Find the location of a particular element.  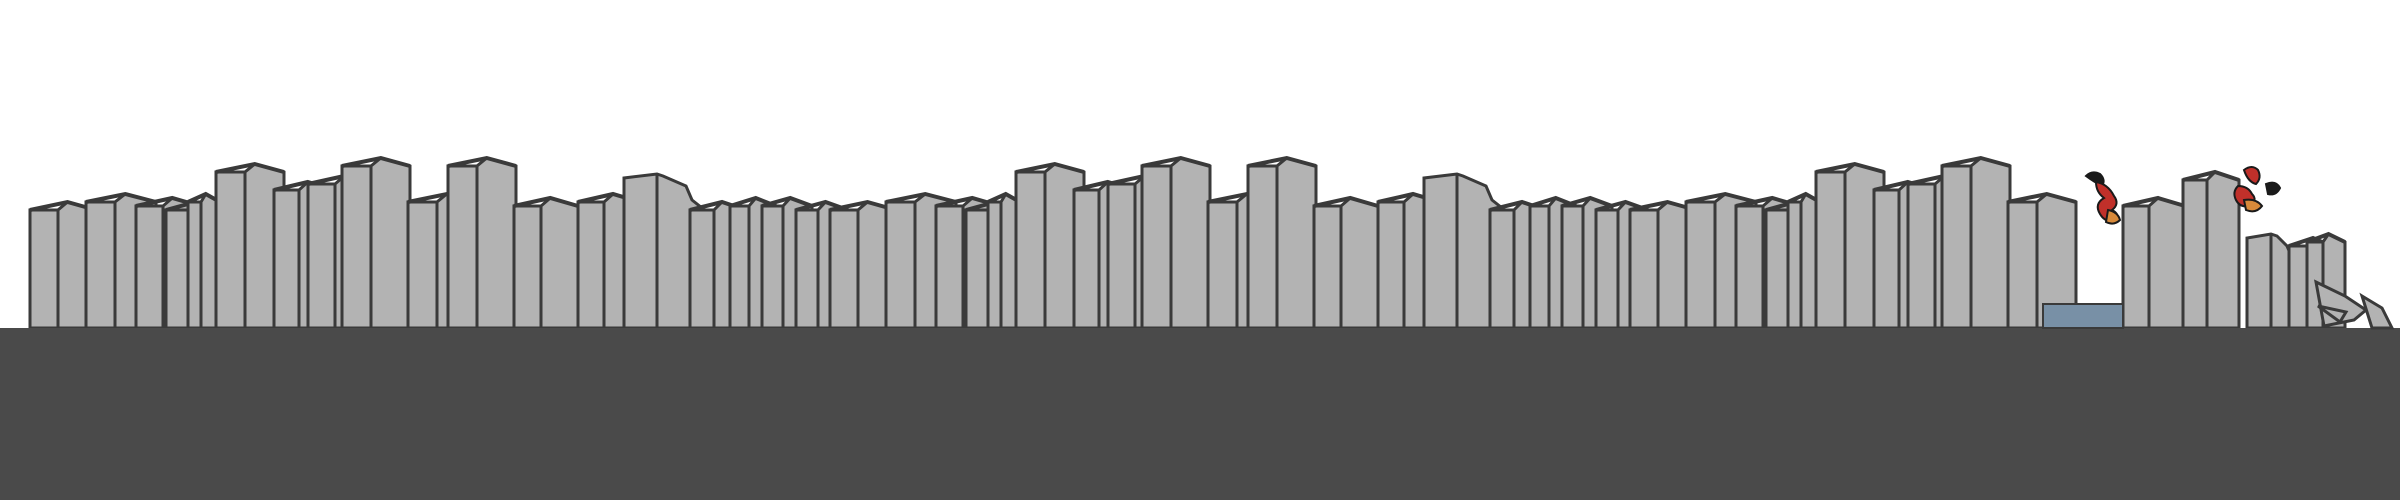

collapsed-rubble is located at coordinates (2354, 304).